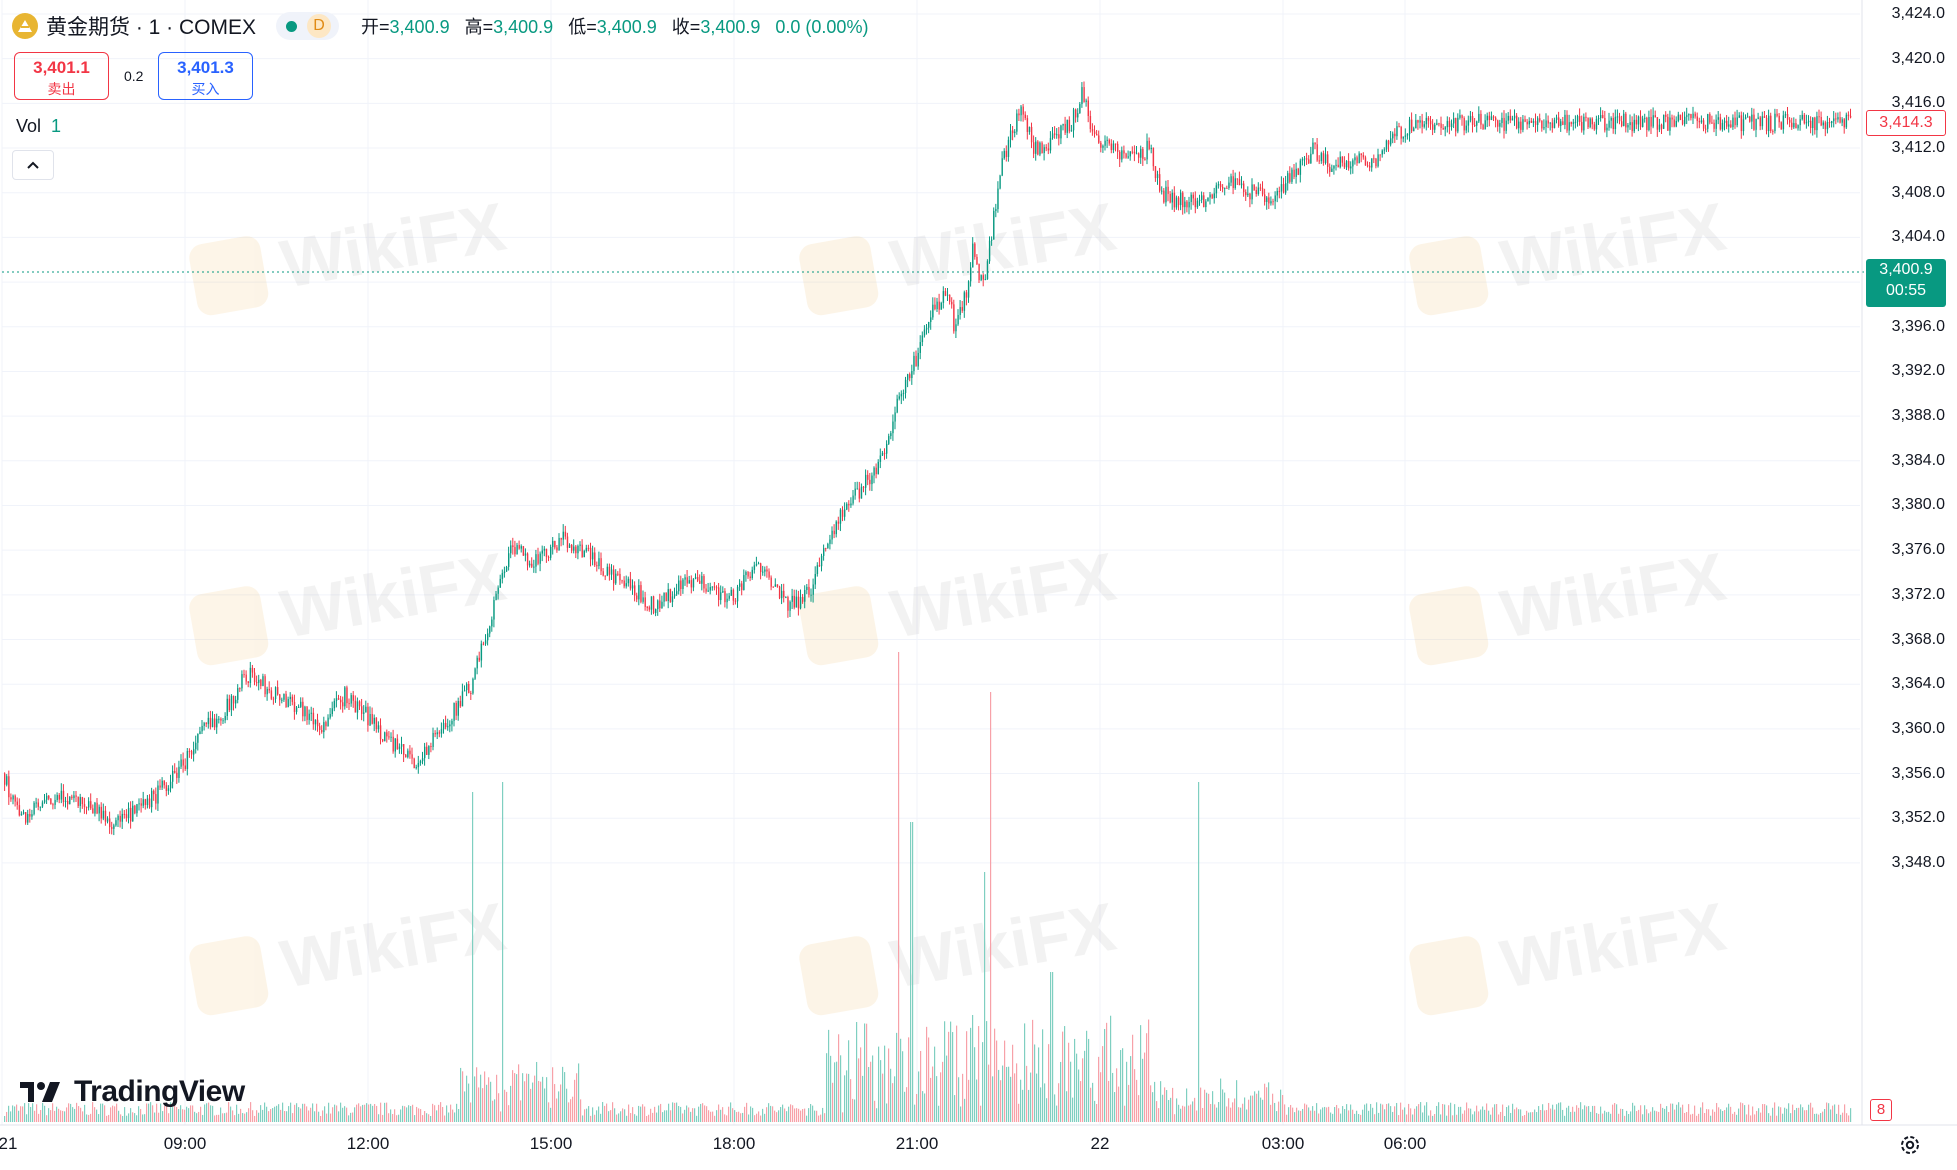 The height and width of the screenshot is (1170, 1957). I want to click on chart-settings-button, so click(1910, 1147).